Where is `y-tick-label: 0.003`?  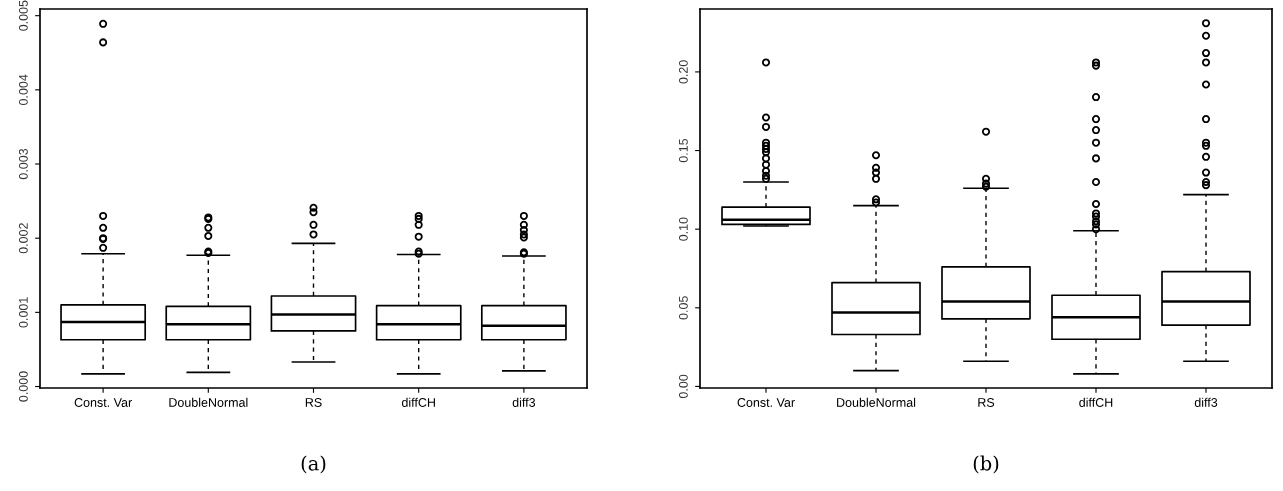
y-tick-label: 0.003 is located at coordinates (23, 164).